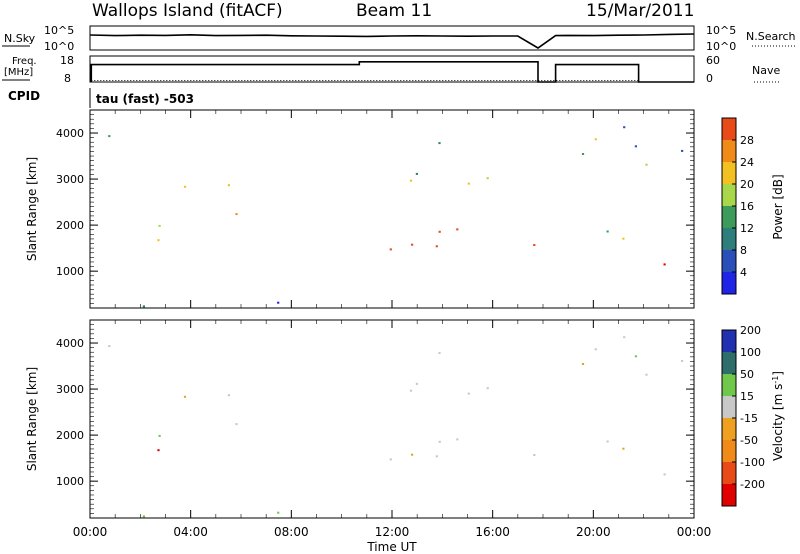 Image resolution: width=800 pixels, height=554 pixels. What do you see at coordinates (709, 78) in the screenshot?
I see `nave-tick-bottom: 0` at bounding box center [709, 78].